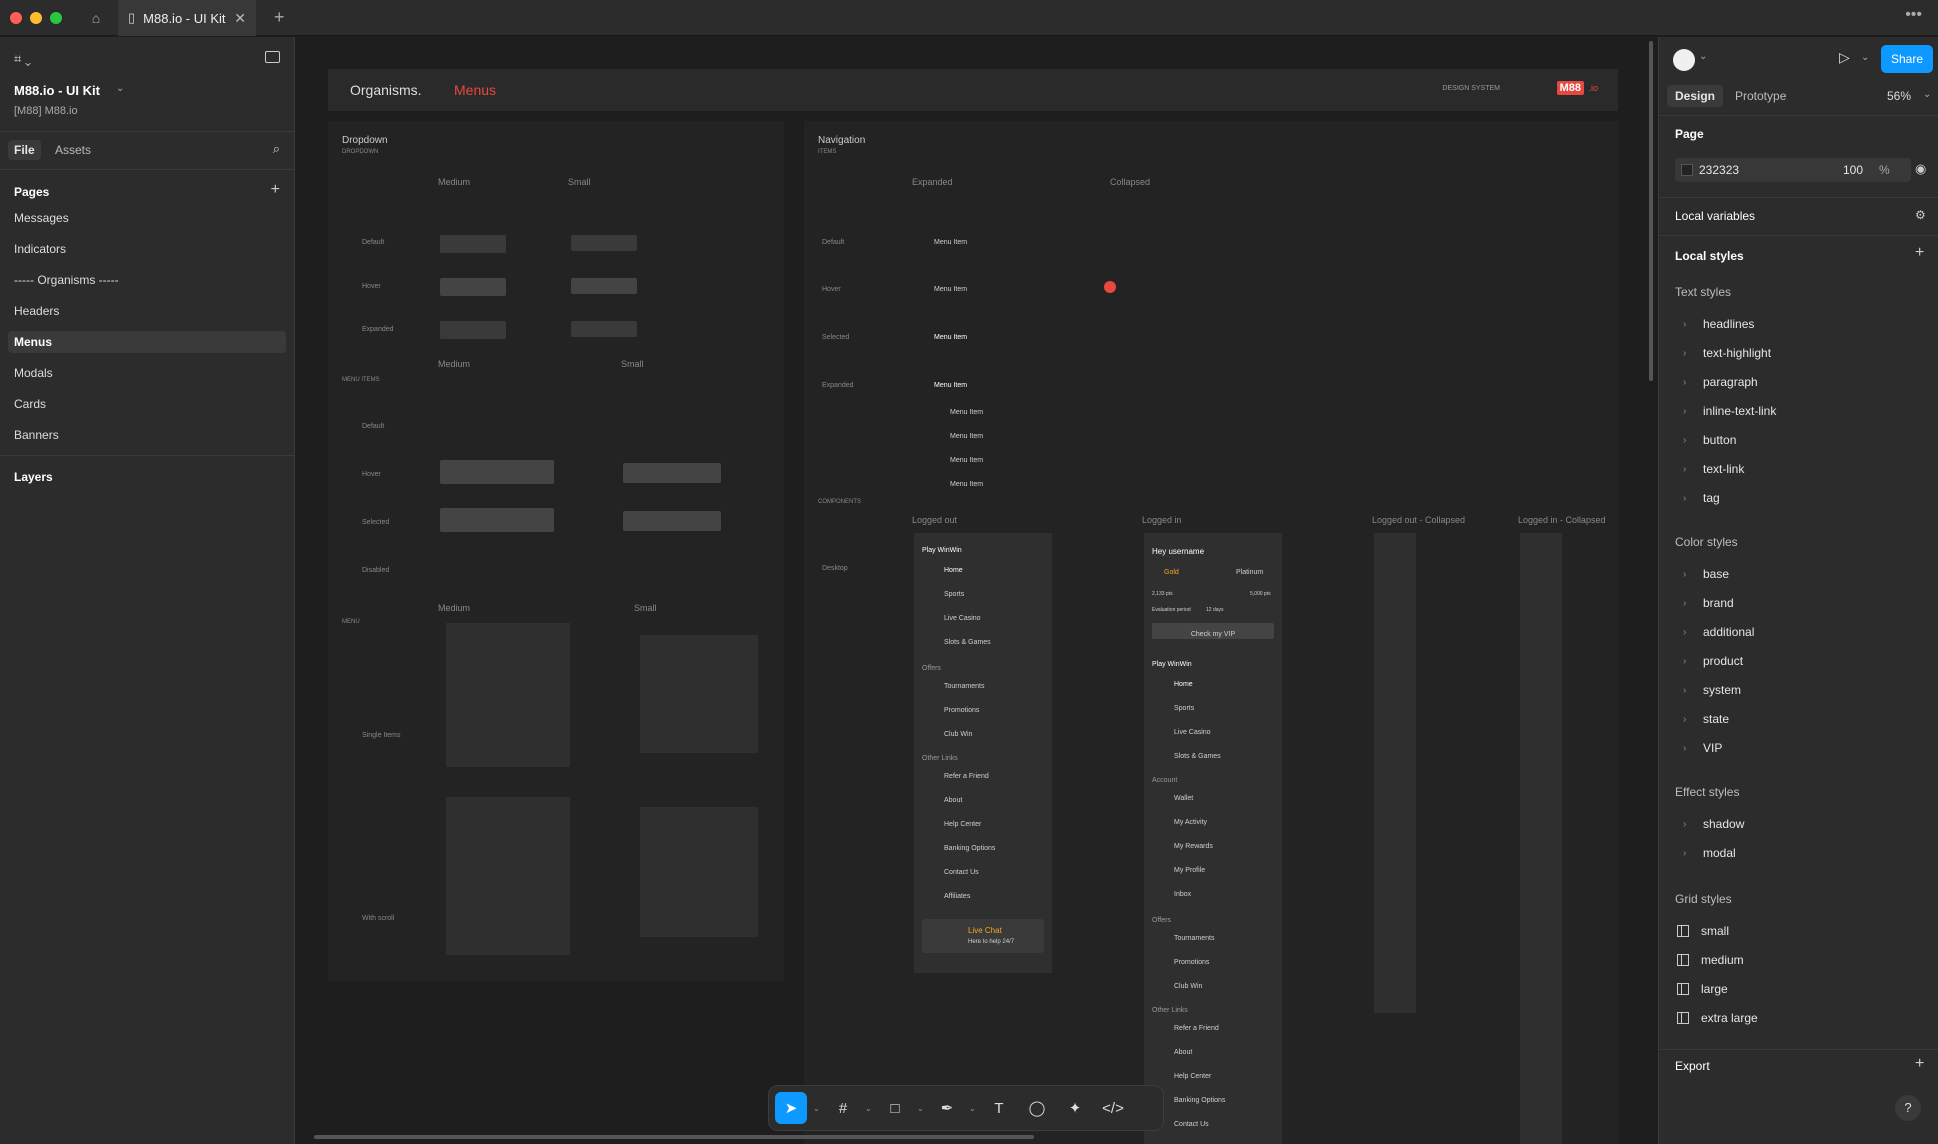 This screenshot has width=1938, height=1144. I want to click on text-style-item: › button, so click(1710, 440).